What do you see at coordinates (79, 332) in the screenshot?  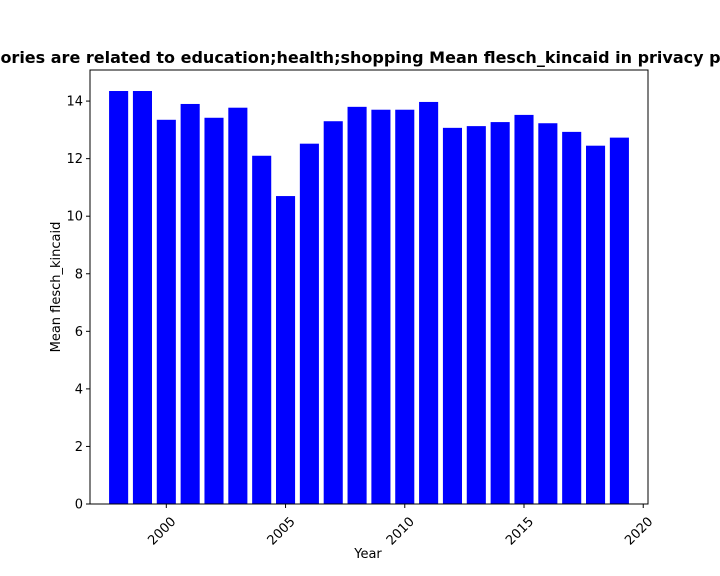 I see `y-tick-label: 6` at bounding box center [79, 332].